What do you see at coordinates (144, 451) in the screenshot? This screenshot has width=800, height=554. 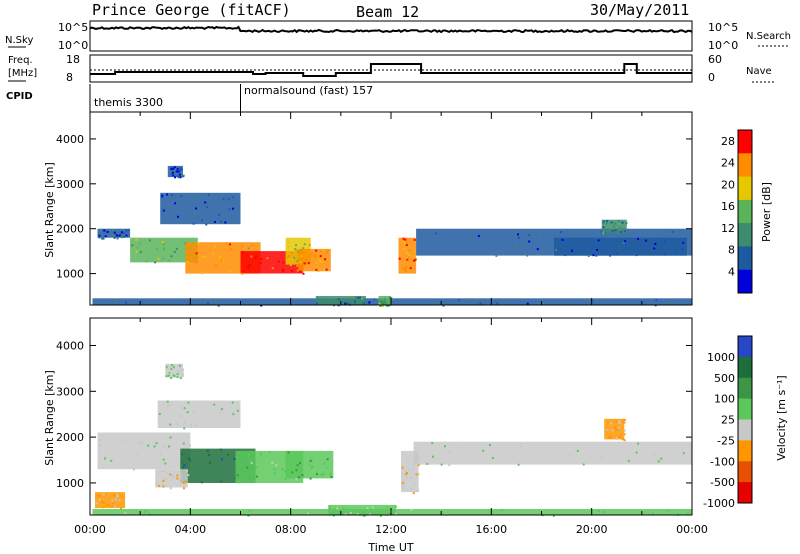 I see `velocity-region` at bounding box center [144, 451].